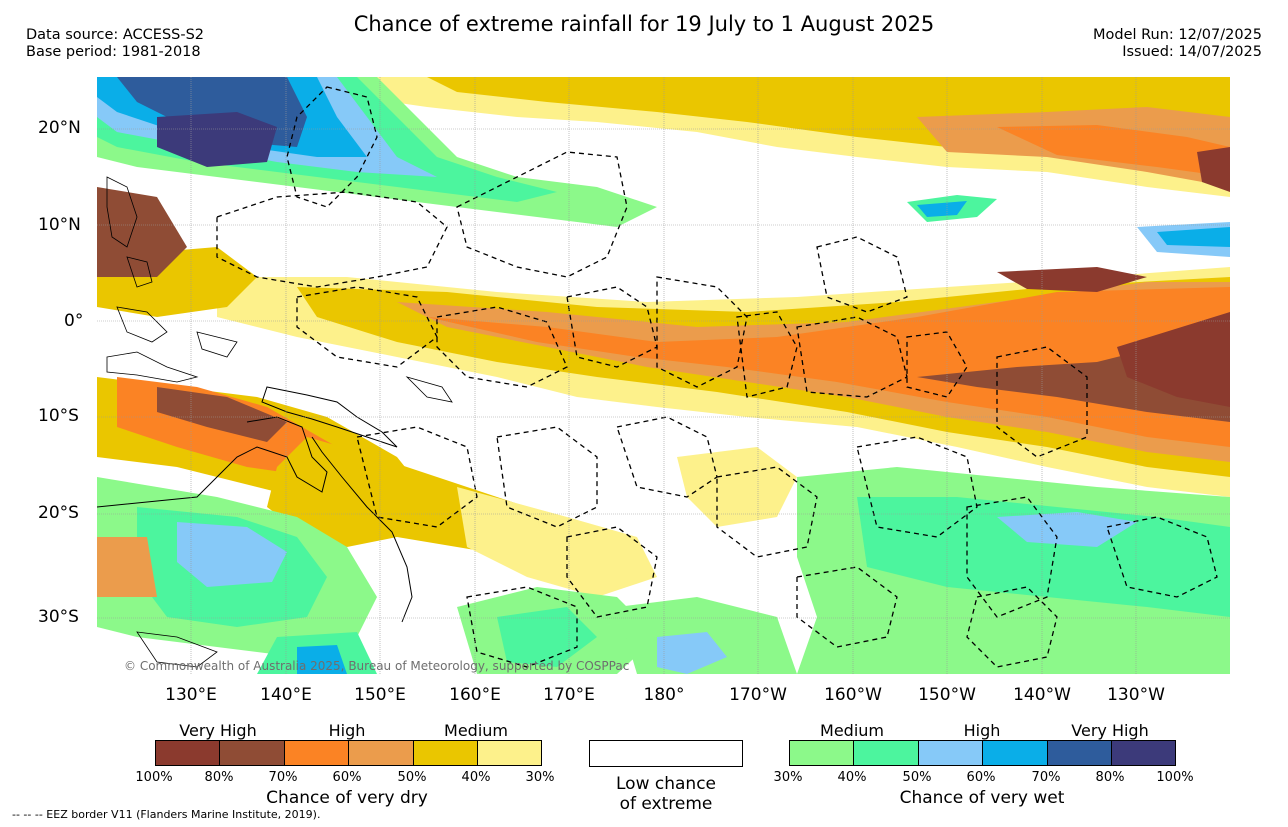  I want to click on lon-label: 160°E, so click(475, 695).